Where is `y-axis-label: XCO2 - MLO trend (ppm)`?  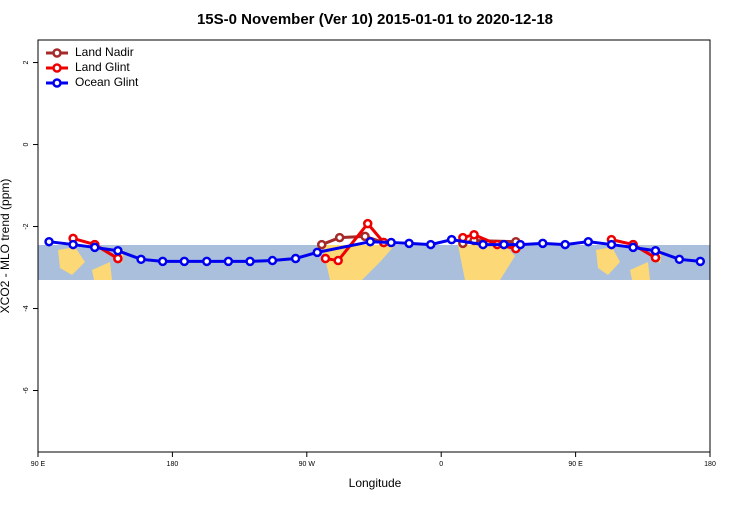
y-axis-label: XCO2 - MLO trend (ppm) is located at coordinates (6, 246).